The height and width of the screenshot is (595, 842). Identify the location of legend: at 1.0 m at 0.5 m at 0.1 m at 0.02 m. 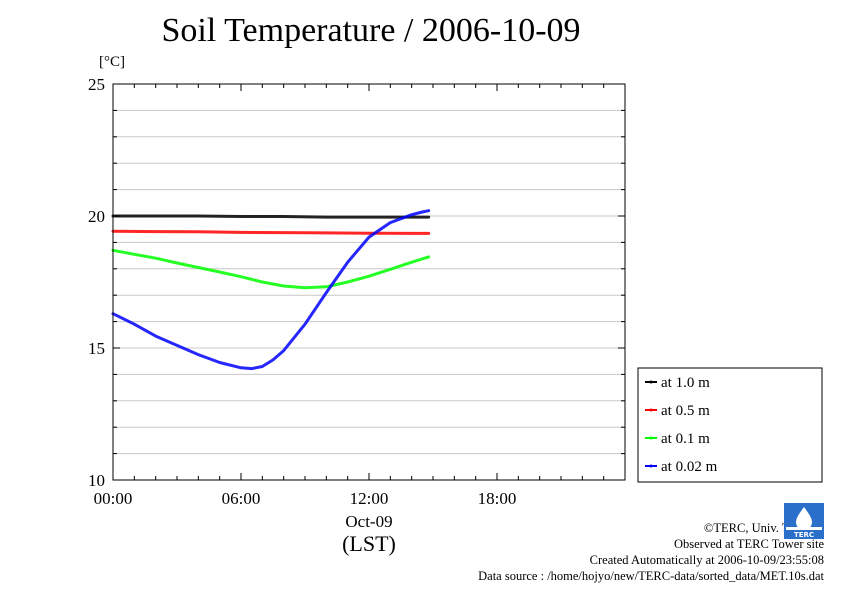
(730, 425).